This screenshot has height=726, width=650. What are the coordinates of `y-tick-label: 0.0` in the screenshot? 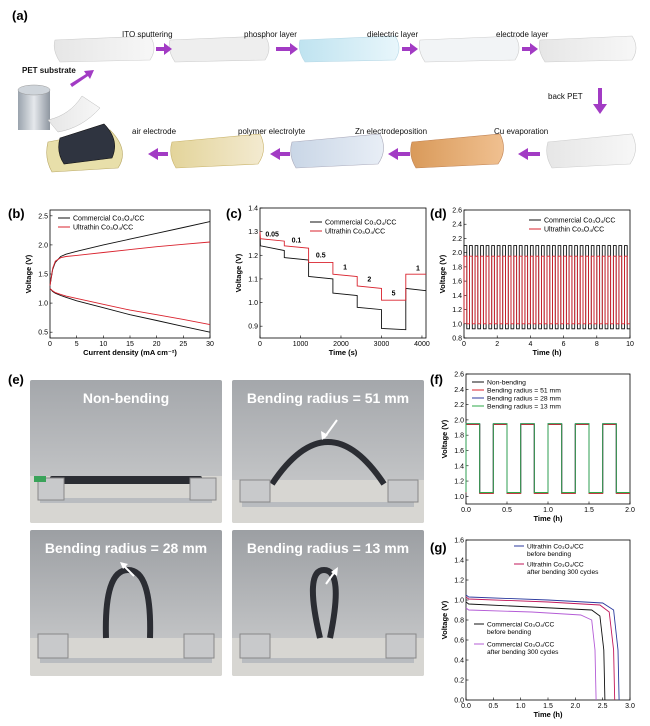 It's located at (459, 701).